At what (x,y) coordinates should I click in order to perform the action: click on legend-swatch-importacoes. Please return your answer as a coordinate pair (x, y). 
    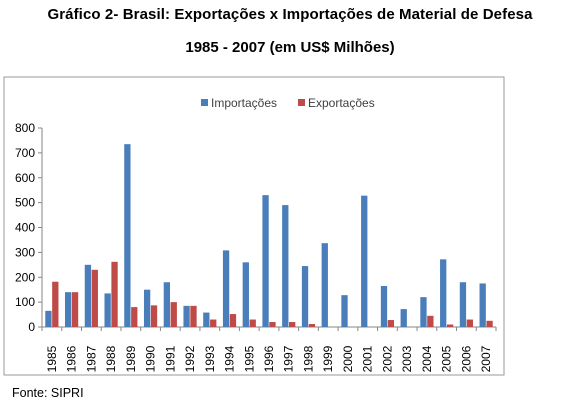
    Looking at the image, I should click on (204, 102).